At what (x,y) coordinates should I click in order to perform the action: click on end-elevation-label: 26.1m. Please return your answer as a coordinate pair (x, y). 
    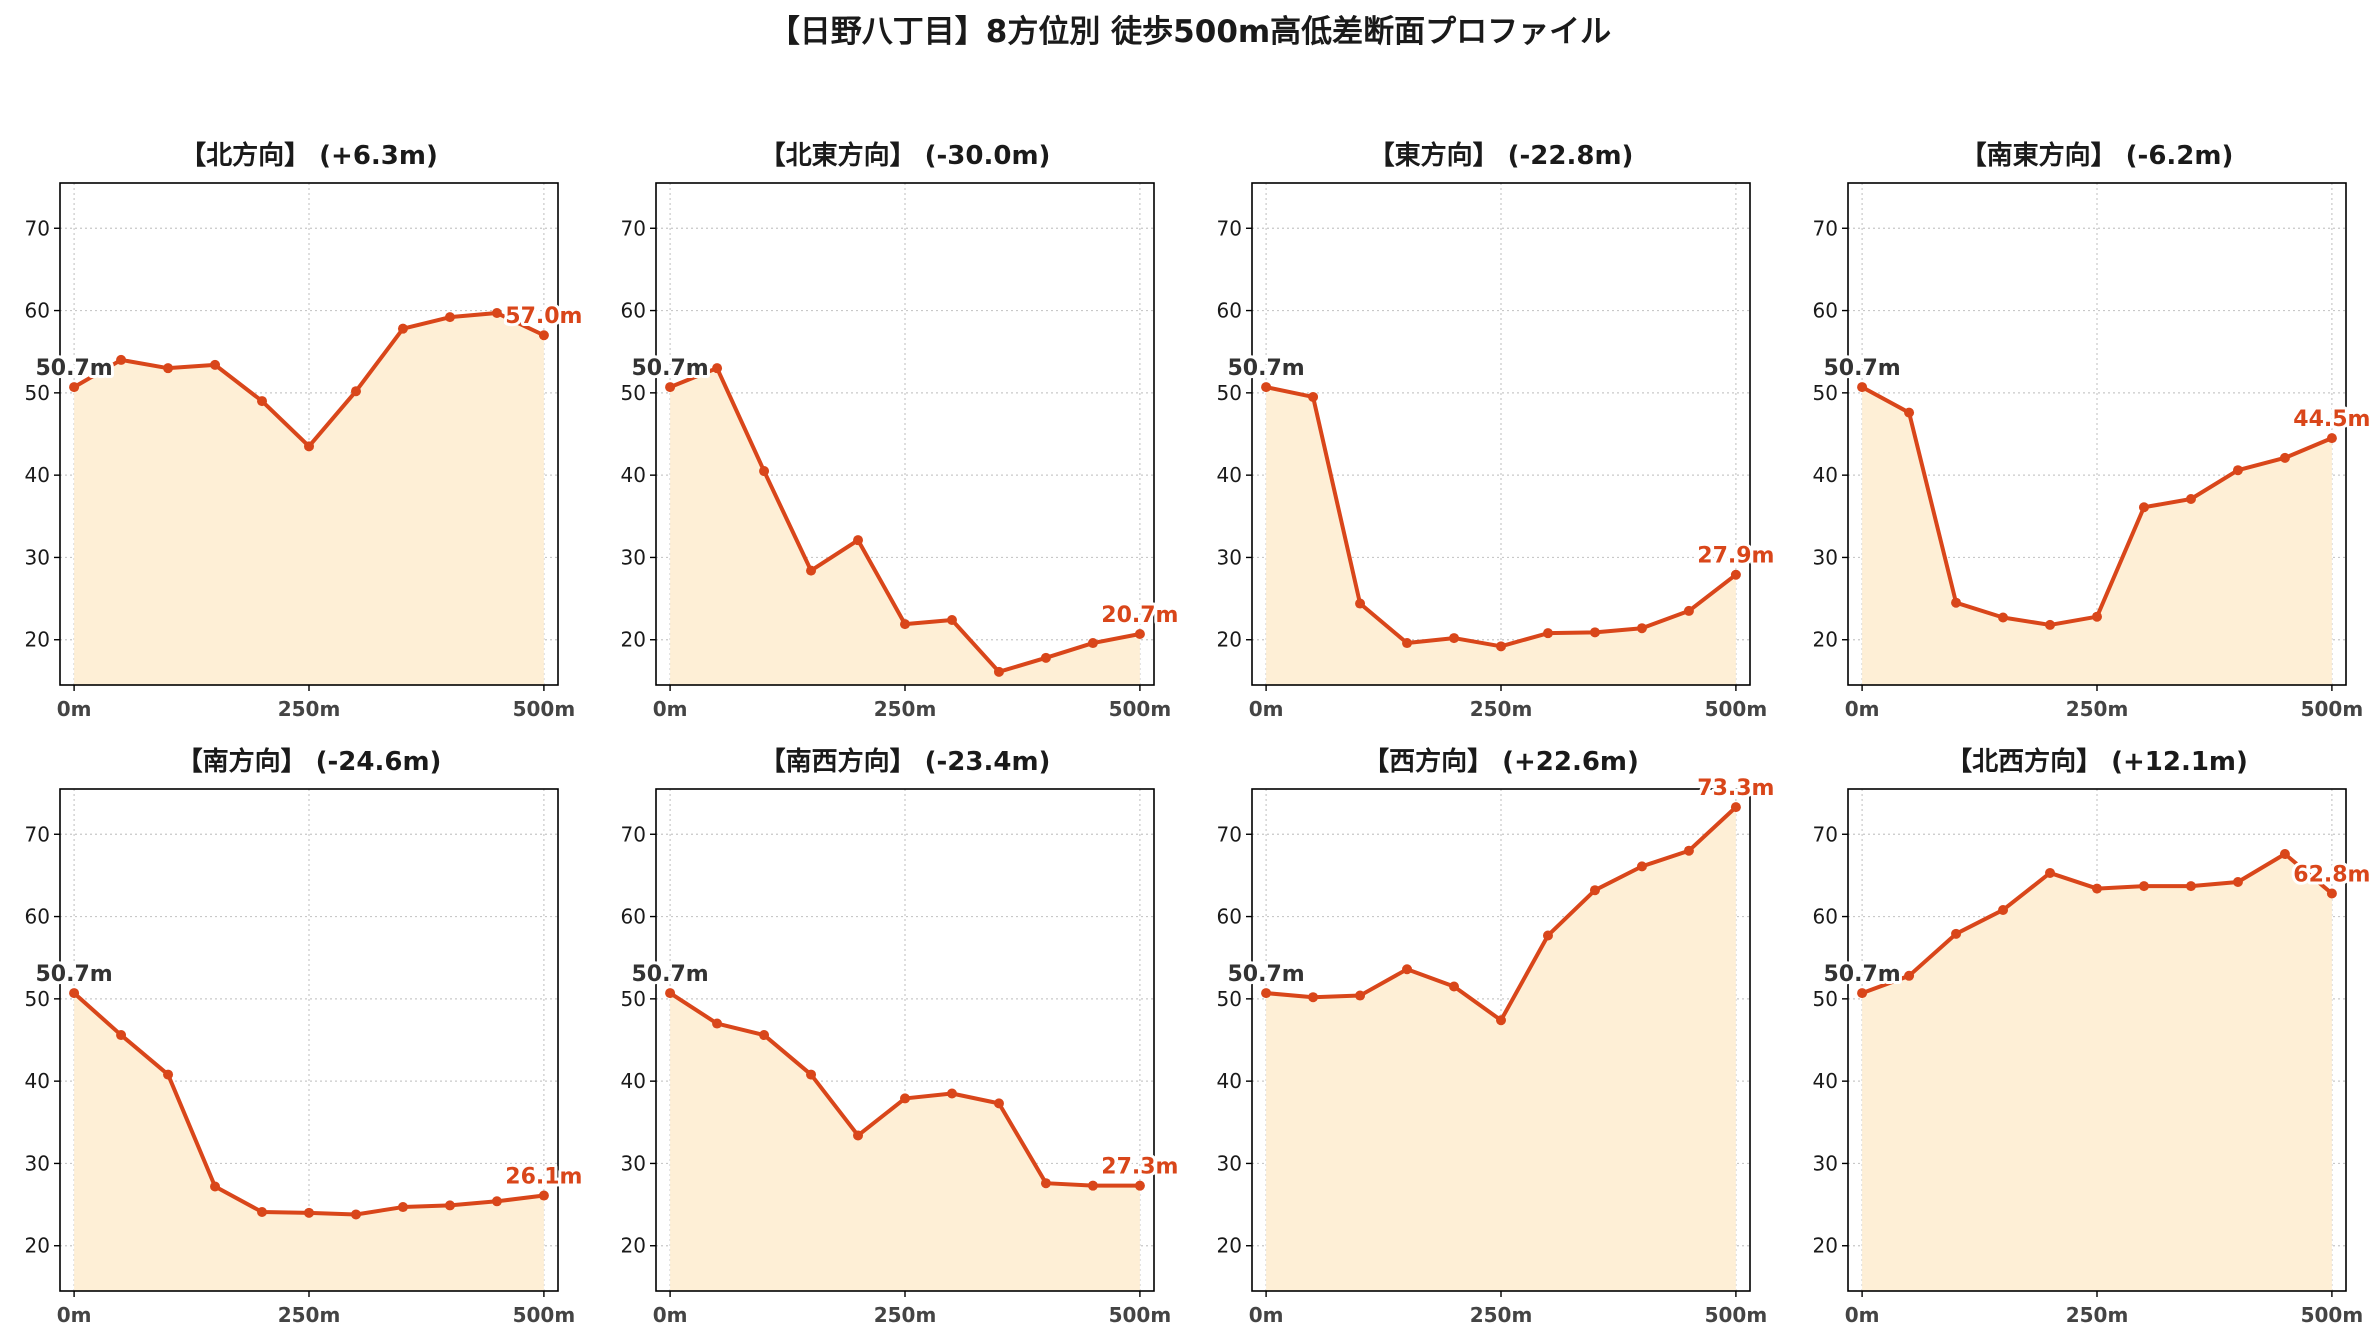
    Looking at the image, I should click on (543, 1177).